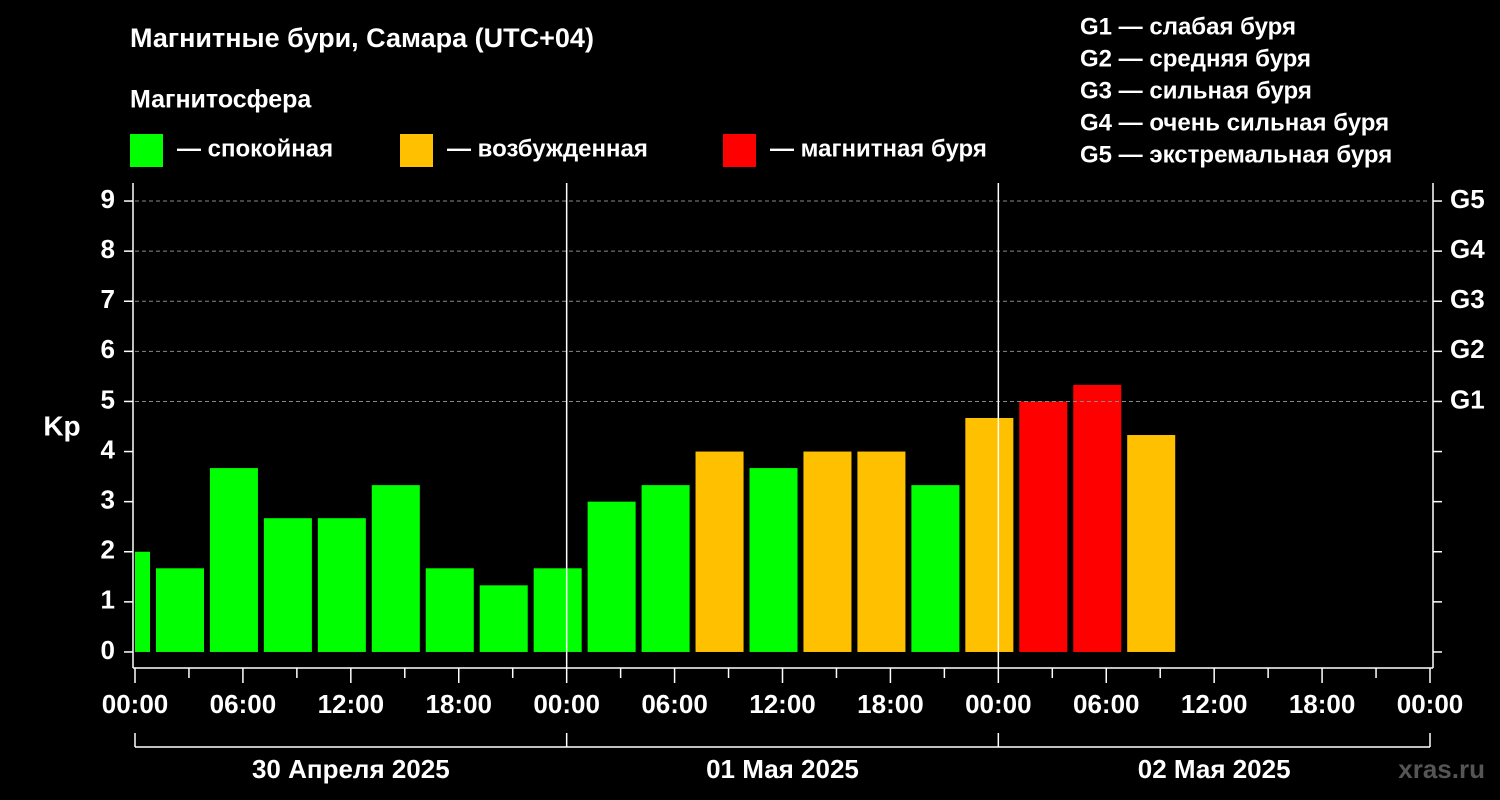 Image resolution: width=1500 pixels, height=800 pixels. Describe the element at coordinates (782, 769) in the screenshot. I see `day-label: 01 Мая 2025` at that location.